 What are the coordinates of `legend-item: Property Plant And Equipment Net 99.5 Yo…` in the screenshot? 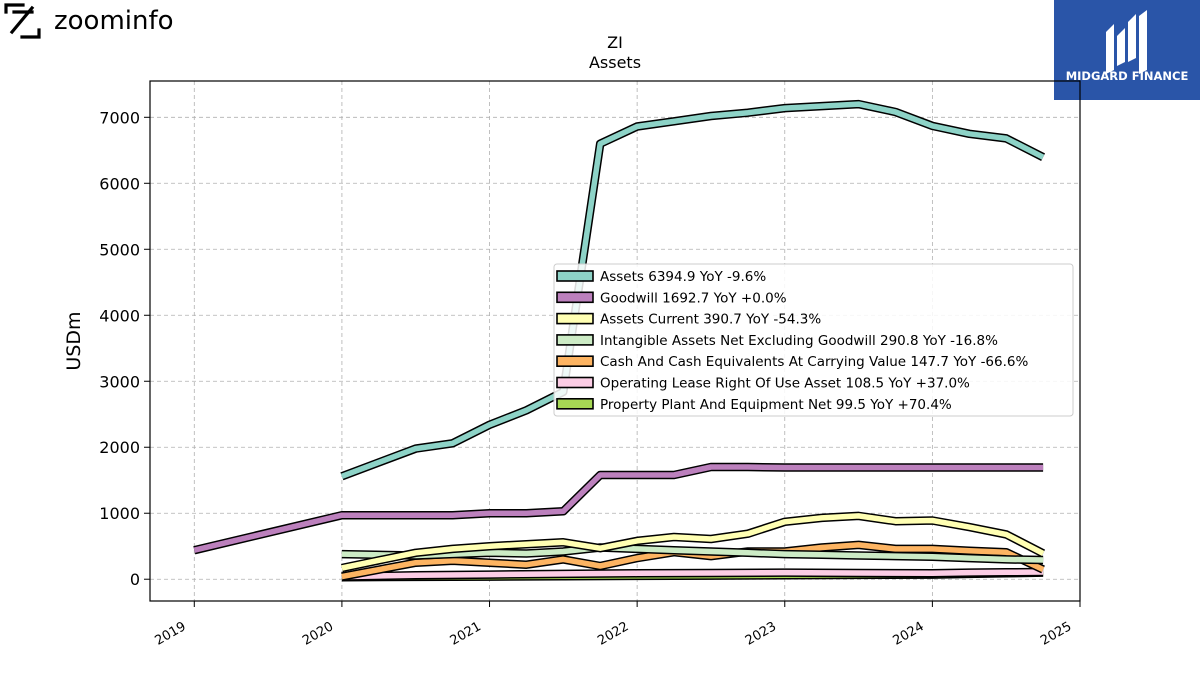 It's located at (754, 405).